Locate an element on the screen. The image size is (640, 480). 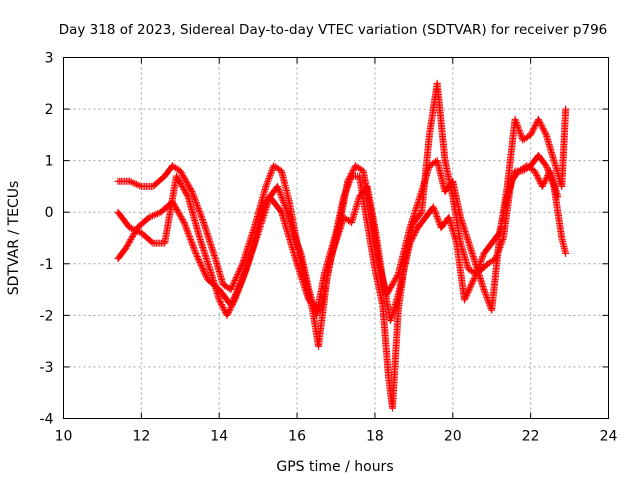
y-axis-label: SDTVAR / TECUs is located at coordinates (14, 238).